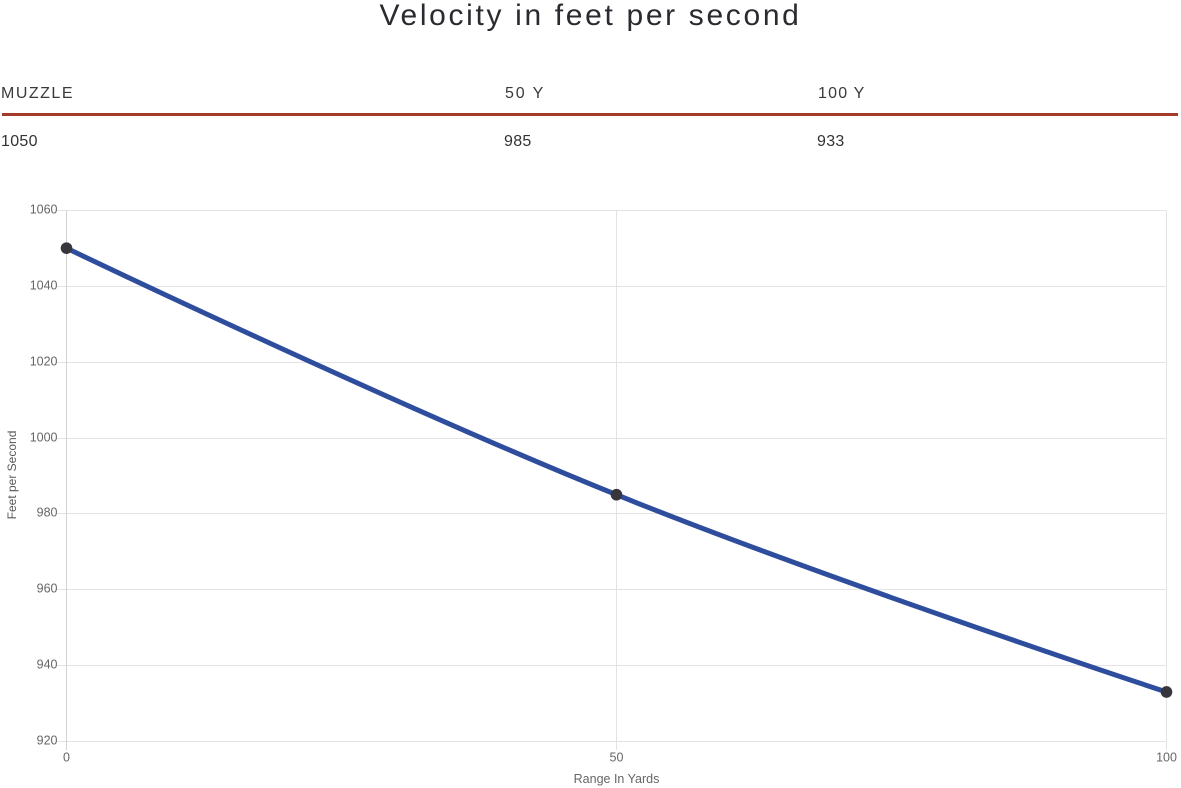 Image resolution: width=1181 pixels, height=788 pixels. I want to click on svg-text: 1020, so click(44, 362).